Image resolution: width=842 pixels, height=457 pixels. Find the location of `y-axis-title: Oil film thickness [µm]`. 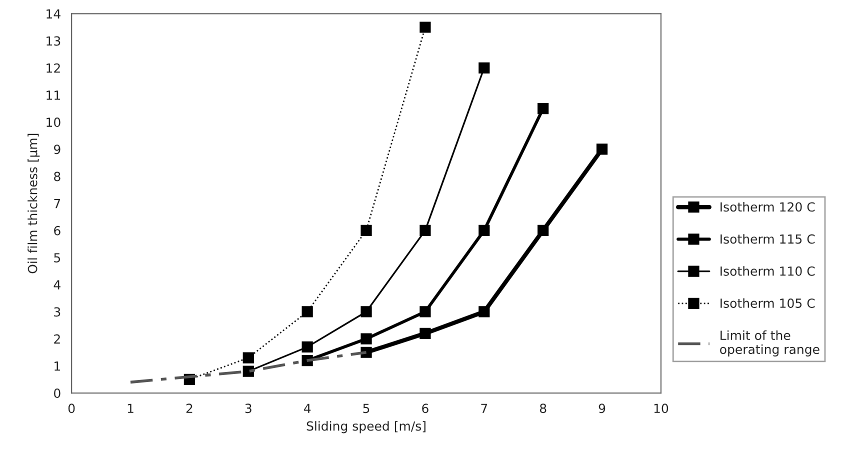

y-axis-title: Oil film thickness [µm] is located at coordinates (34, 204).